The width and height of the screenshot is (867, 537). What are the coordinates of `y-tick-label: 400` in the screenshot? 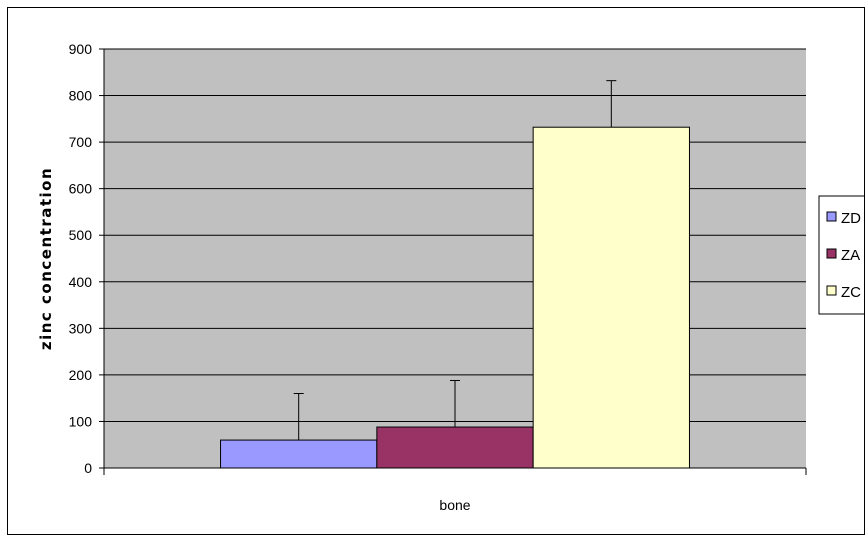 It's located at (81, 282).